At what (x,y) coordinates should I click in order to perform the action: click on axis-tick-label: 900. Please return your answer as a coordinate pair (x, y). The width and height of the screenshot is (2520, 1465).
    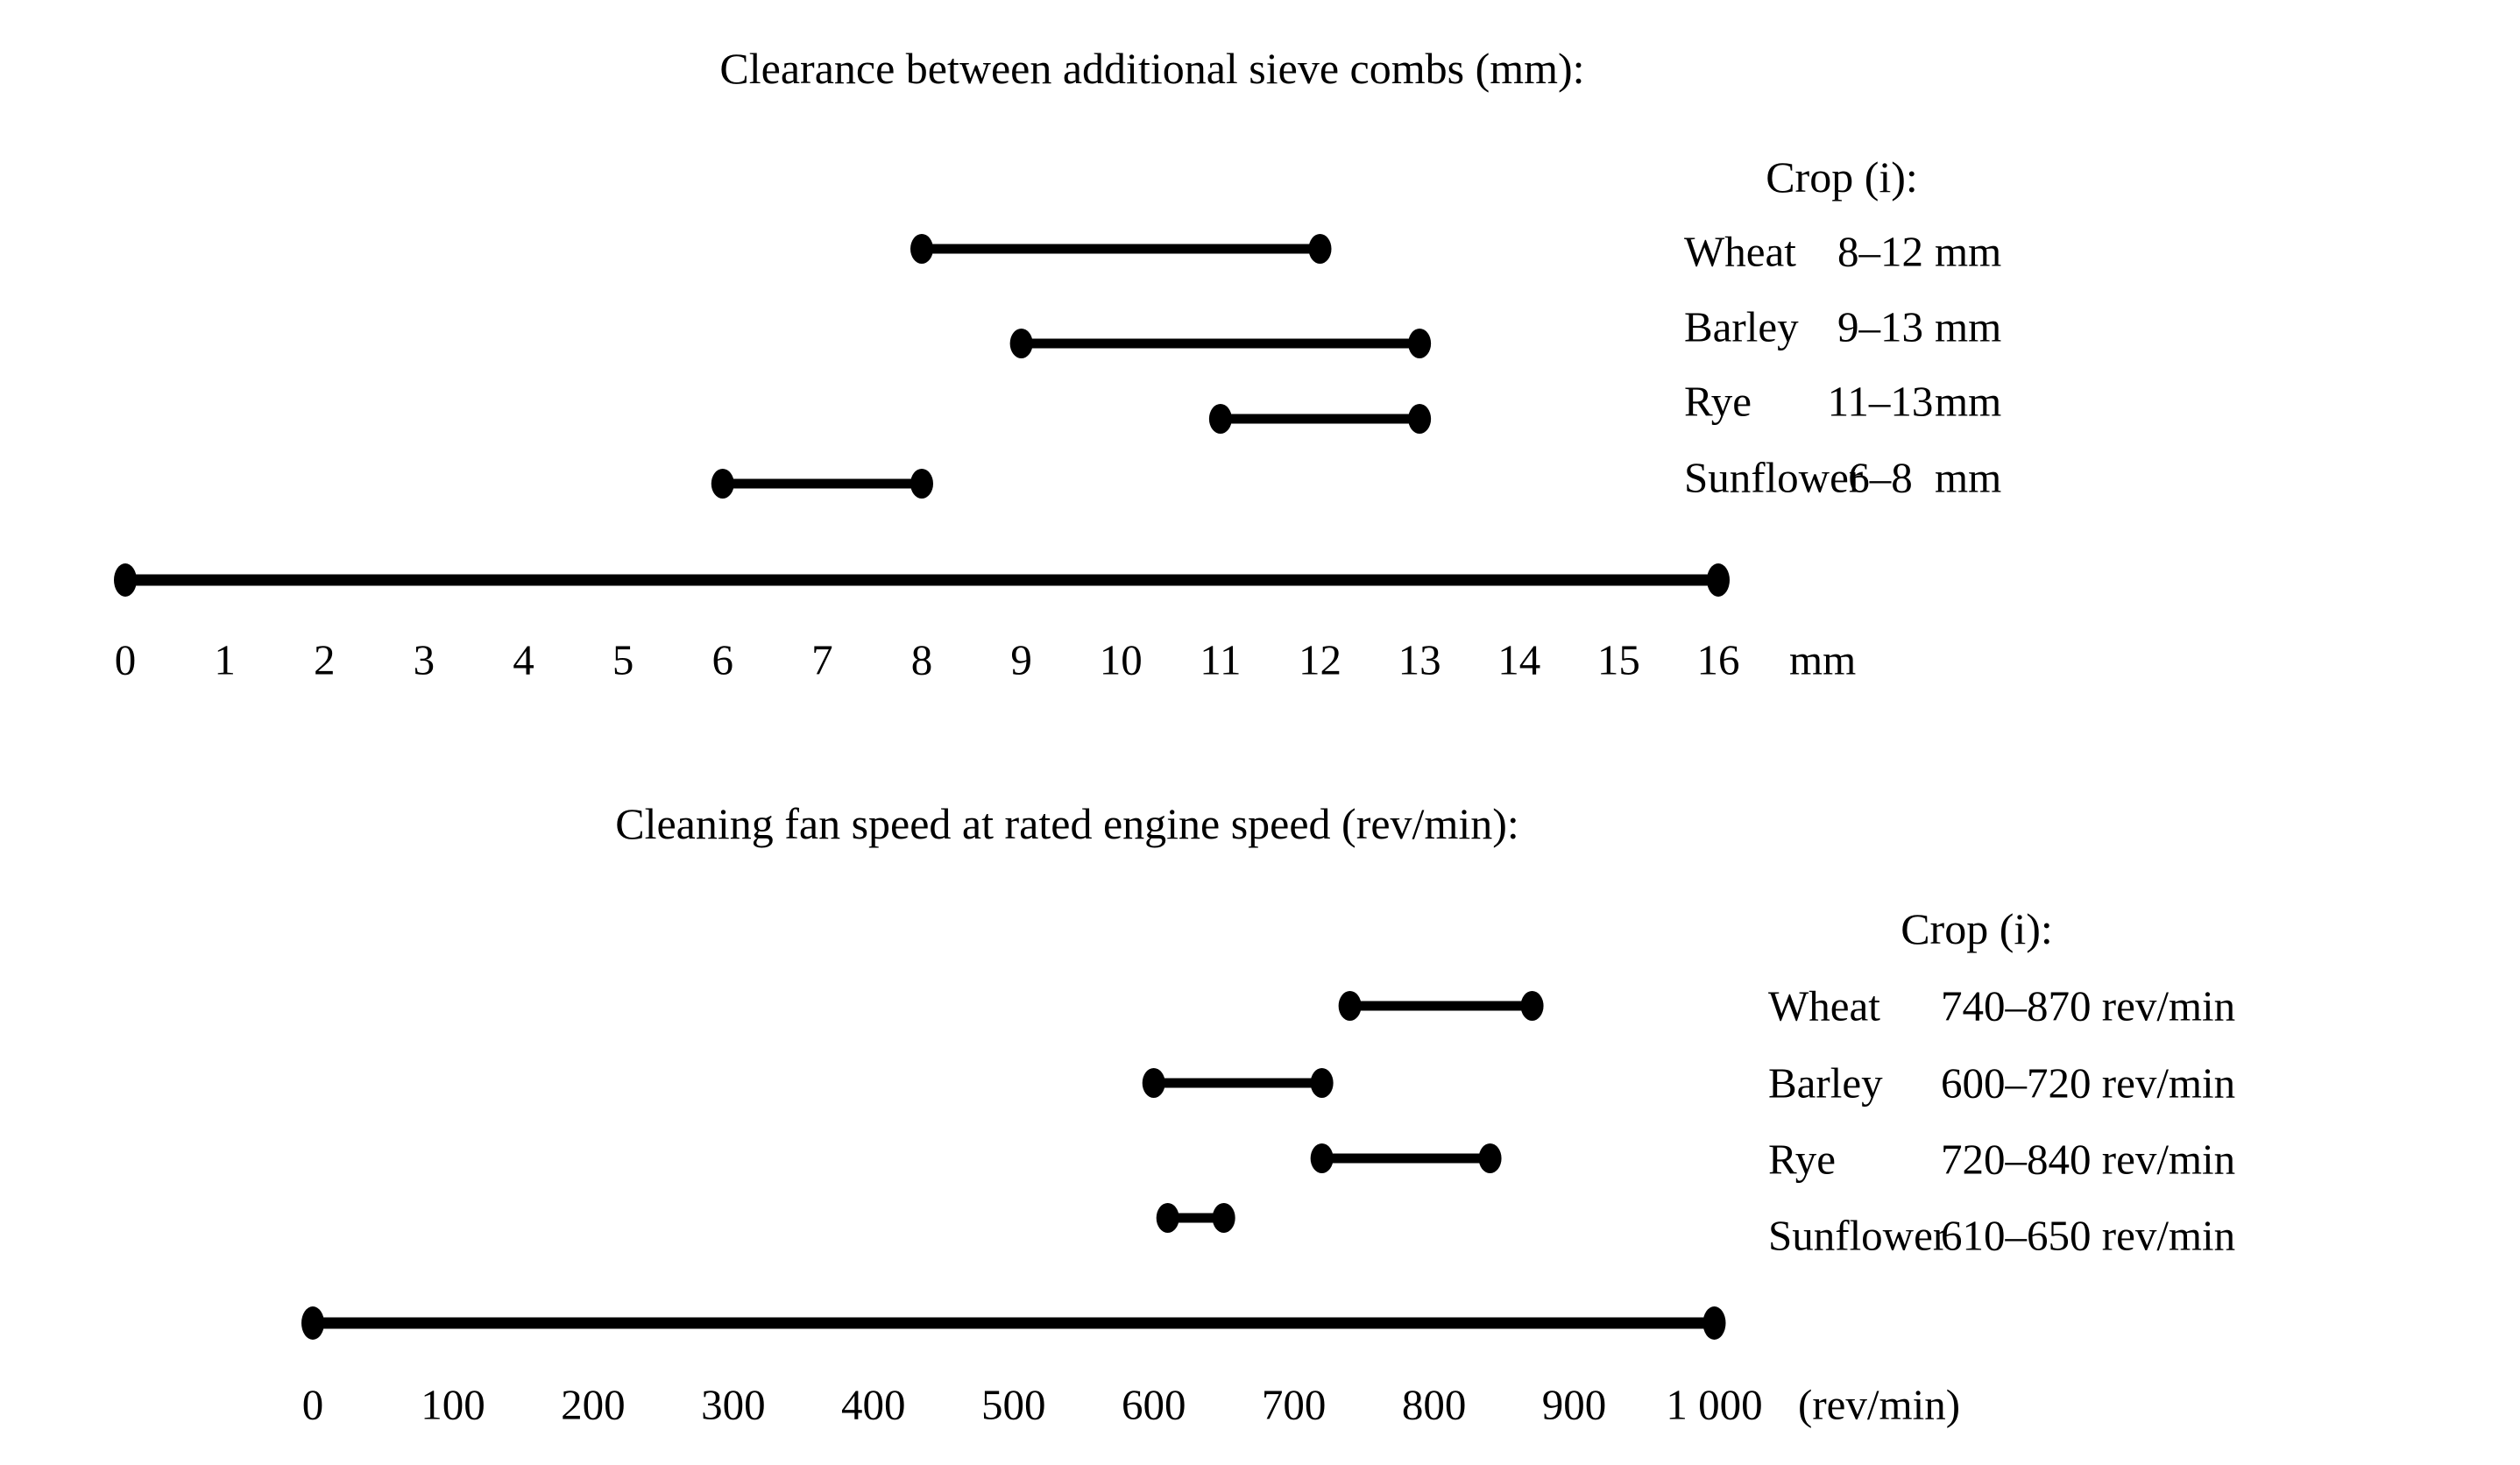
    Looking at the image, I should click on (1574, 1404).